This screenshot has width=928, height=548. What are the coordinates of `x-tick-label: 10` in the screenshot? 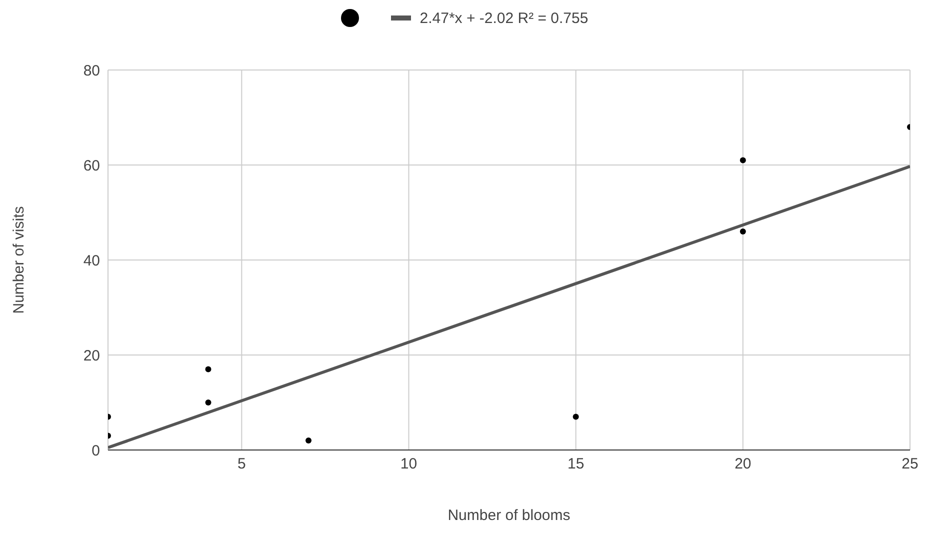 It's located at (409, 464).